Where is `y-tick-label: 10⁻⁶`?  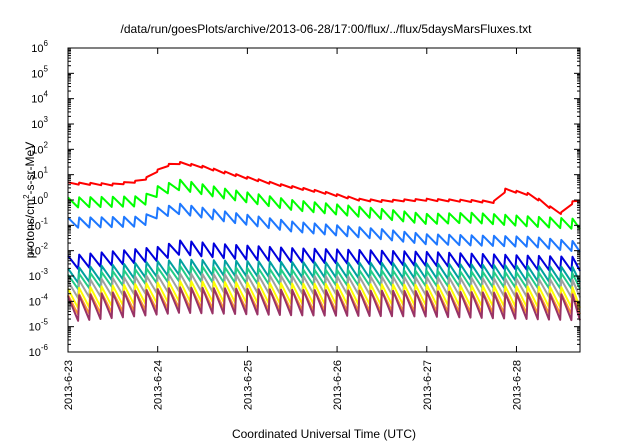 y-tick-label: 10⁻⁶ is located at coordinates (39, 351).